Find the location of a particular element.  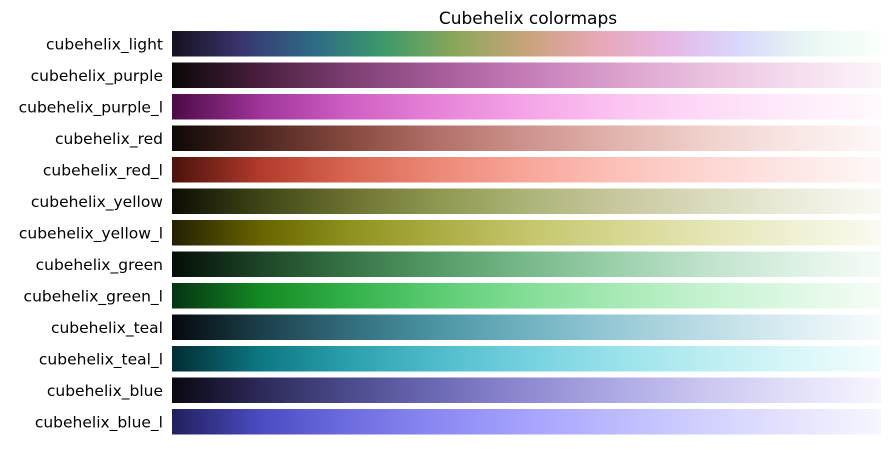

colormap-bar-cubehelix-teal-l is located at coordinates (526, 359).